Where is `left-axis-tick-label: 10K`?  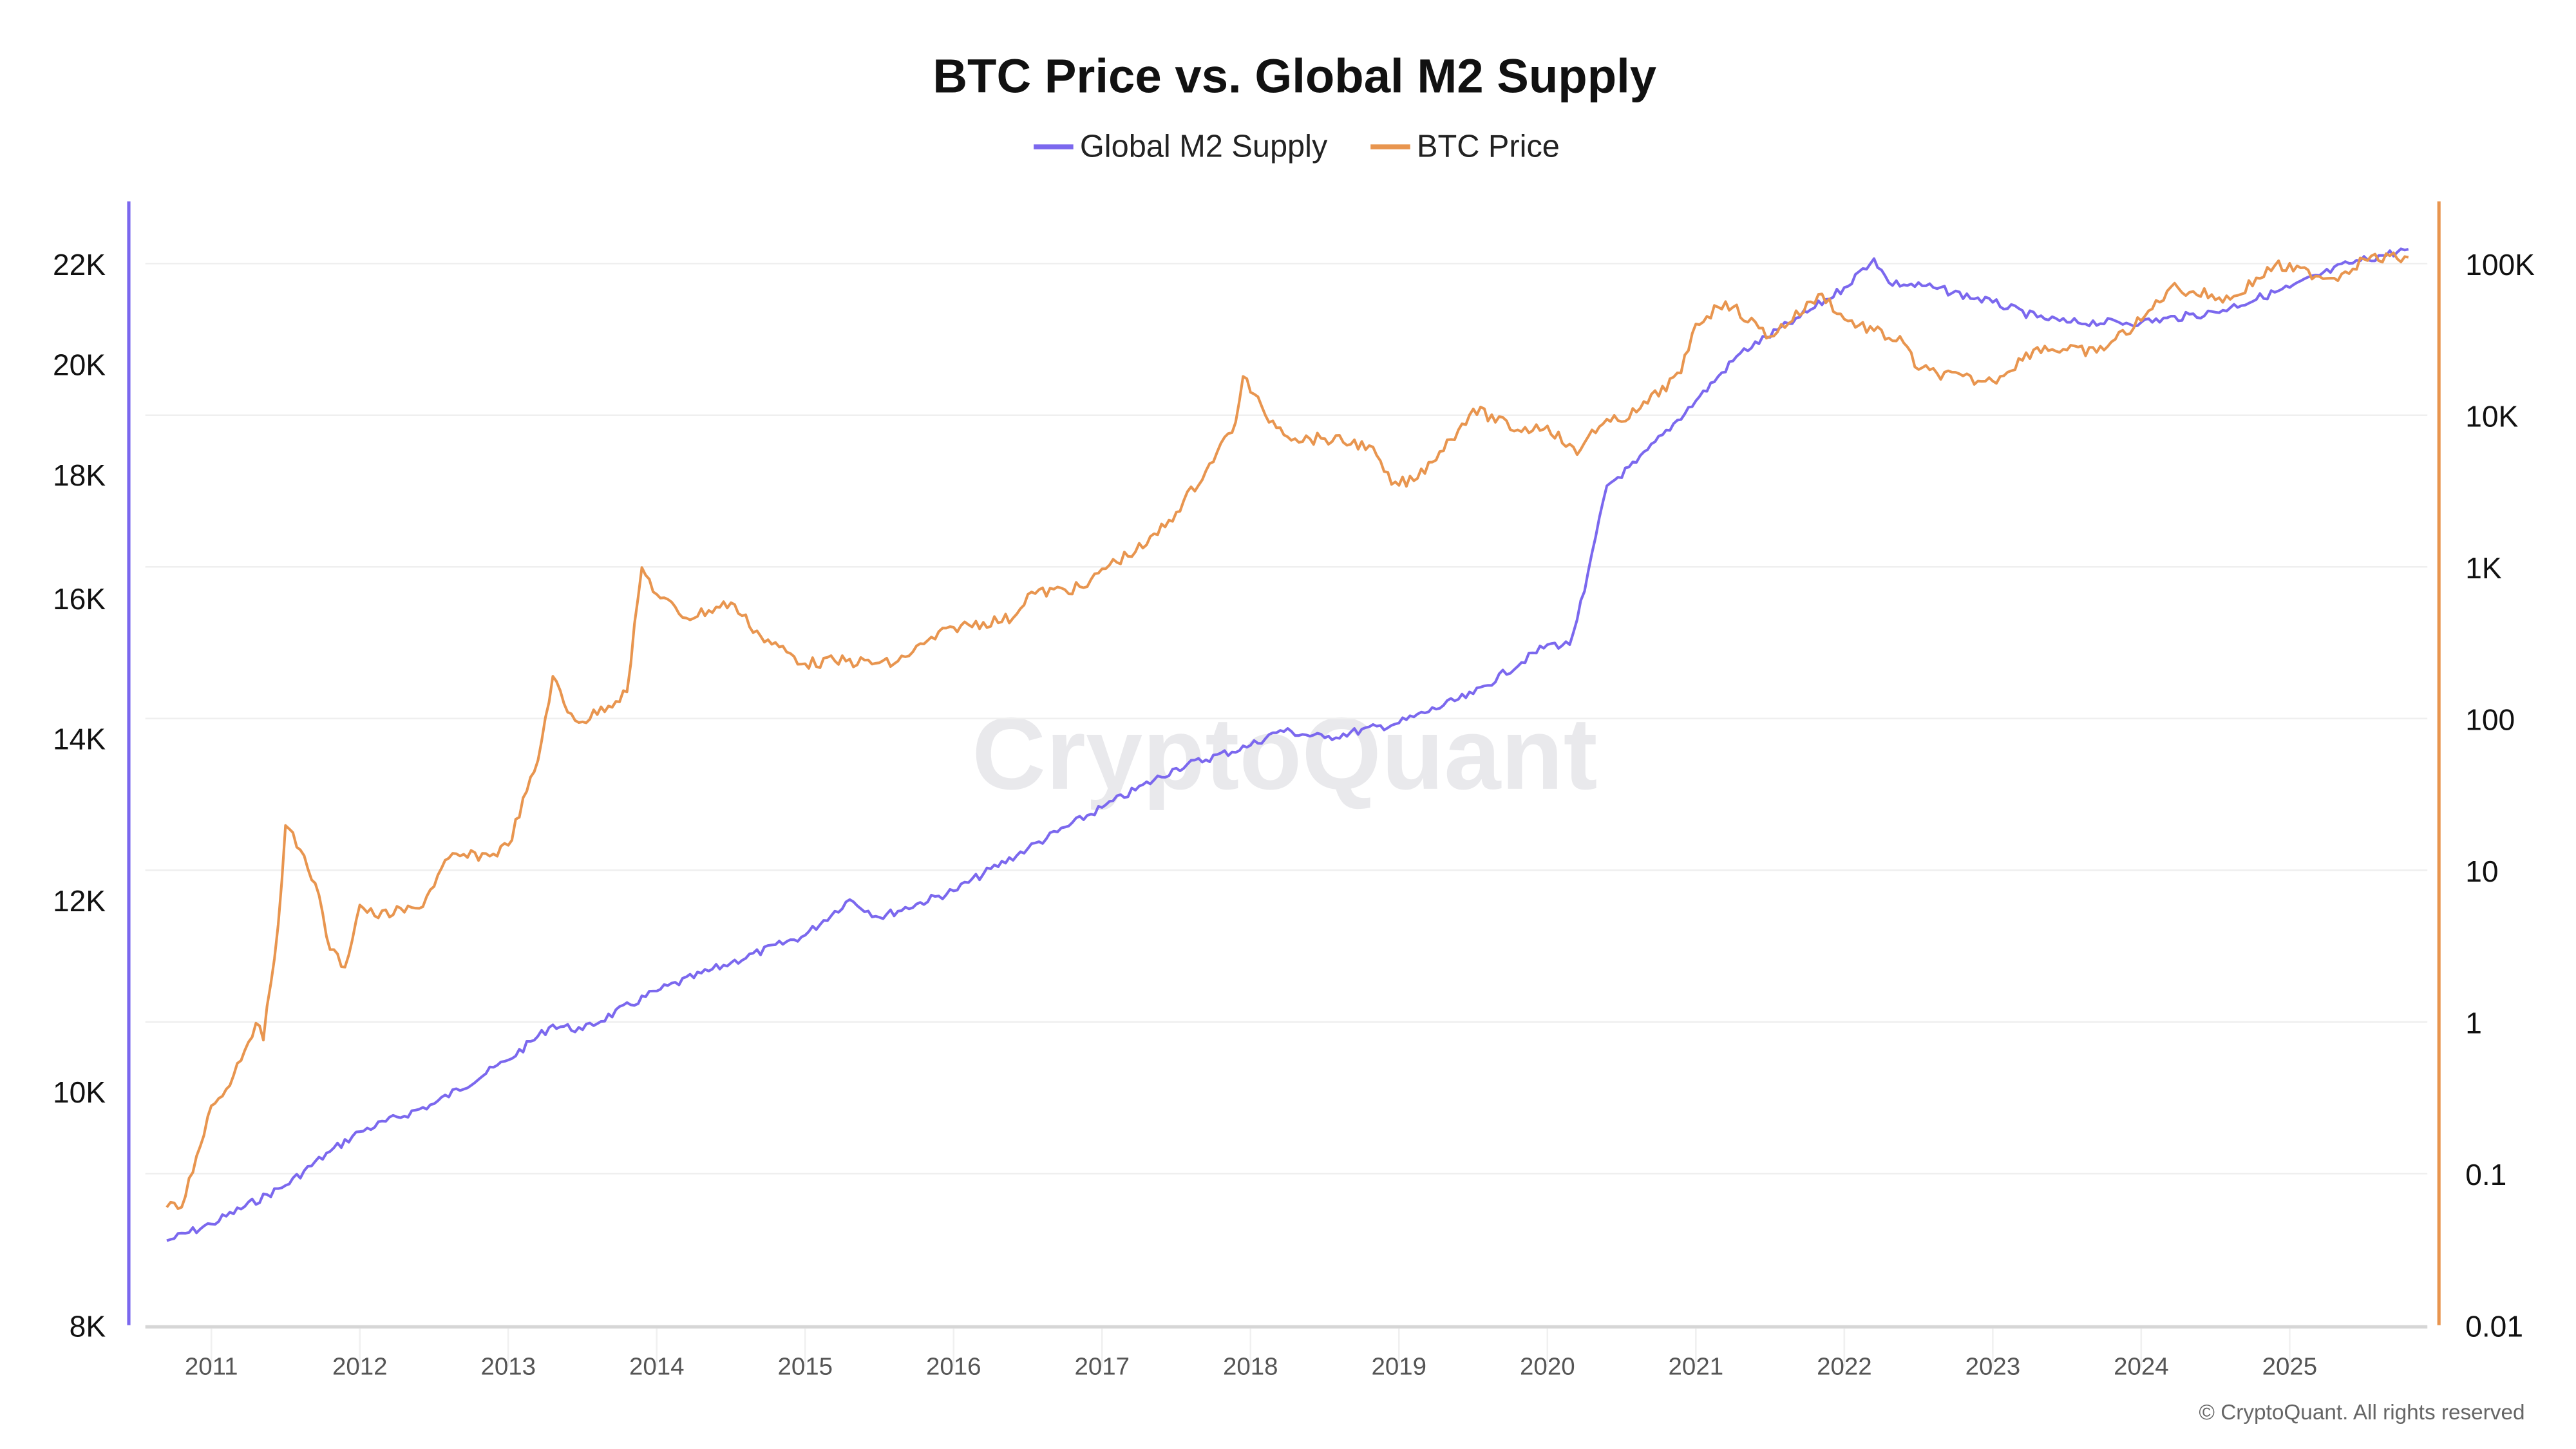 left-axis-tick-label: 10K is located at coordinates (79, 1092).